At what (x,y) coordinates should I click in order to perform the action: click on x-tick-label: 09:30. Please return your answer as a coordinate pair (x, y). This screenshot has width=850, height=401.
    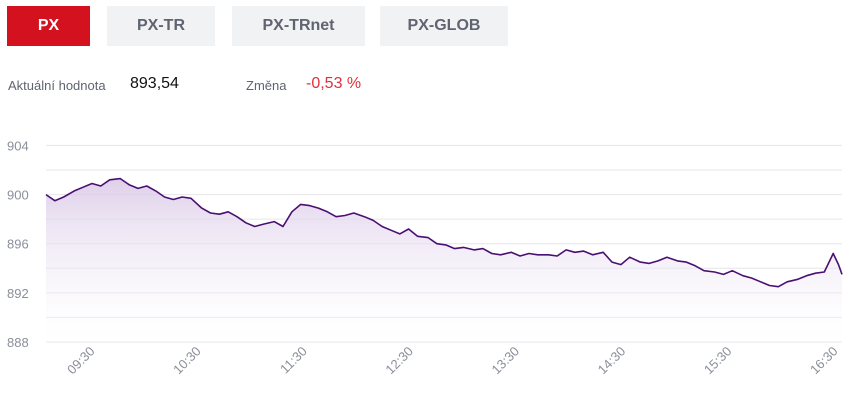
    Looking at the image, I should click on (81, 361).